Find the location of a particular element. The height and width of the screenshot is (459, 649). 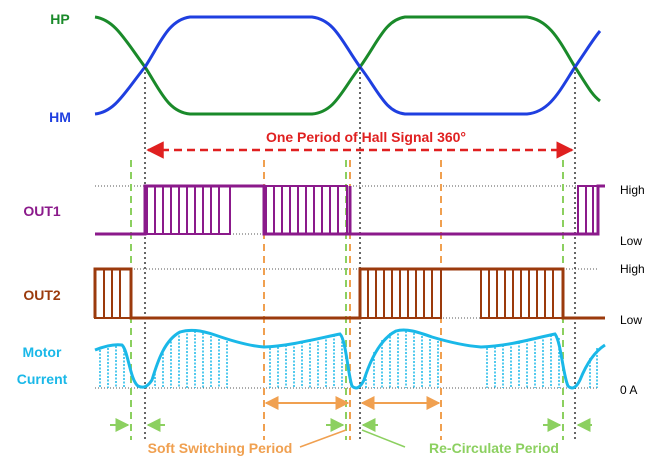

out2-low-label: Low is located at coordinates (631, 320).